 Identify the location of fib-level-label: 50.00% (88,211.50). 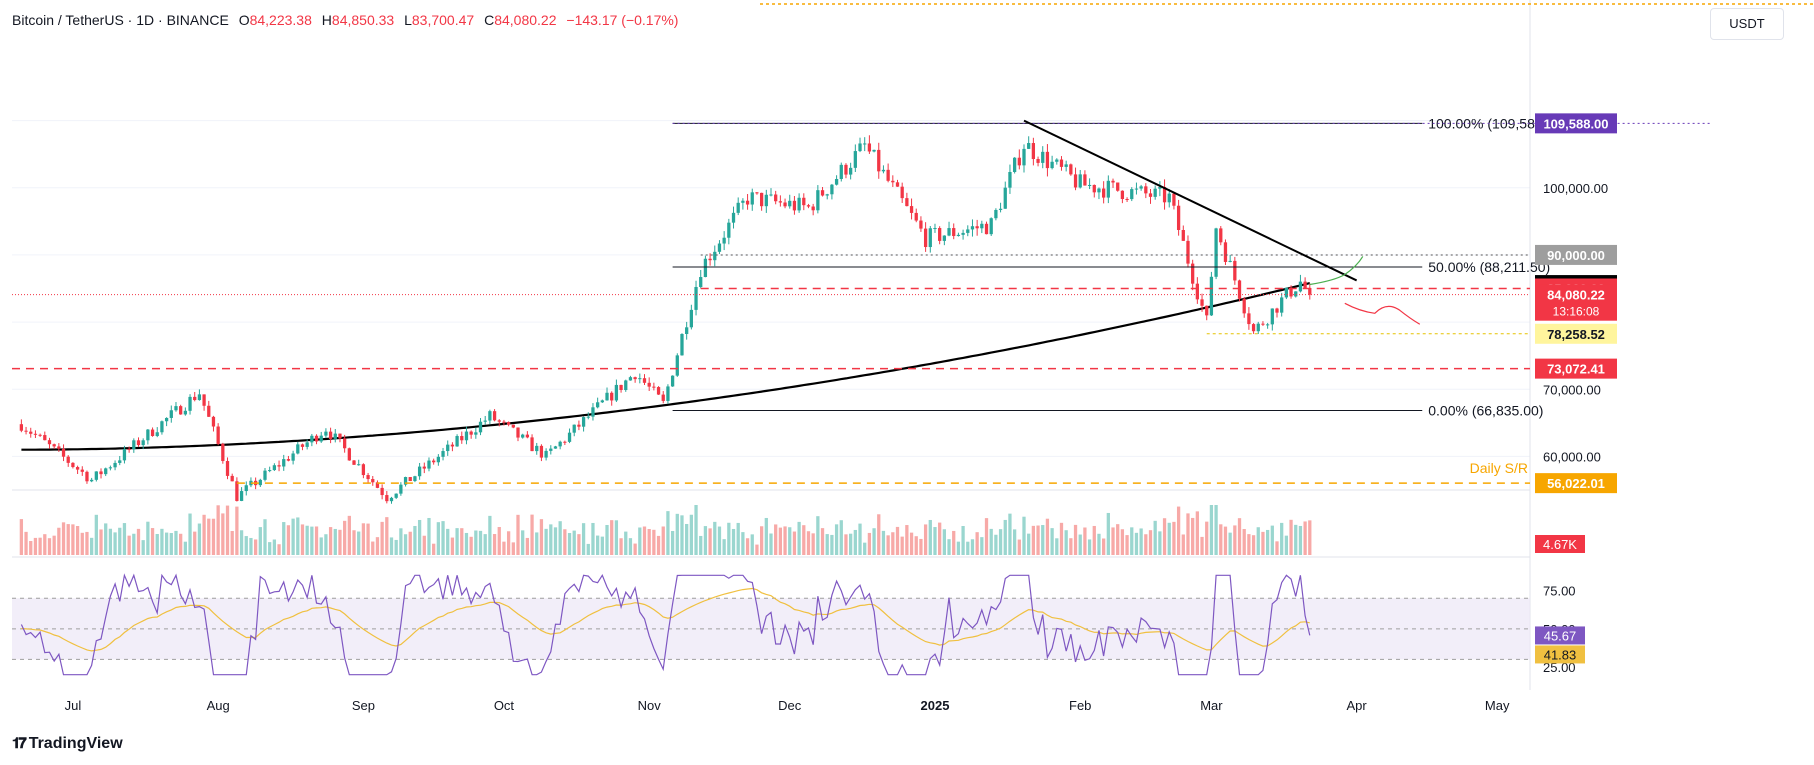
(1489, 267).